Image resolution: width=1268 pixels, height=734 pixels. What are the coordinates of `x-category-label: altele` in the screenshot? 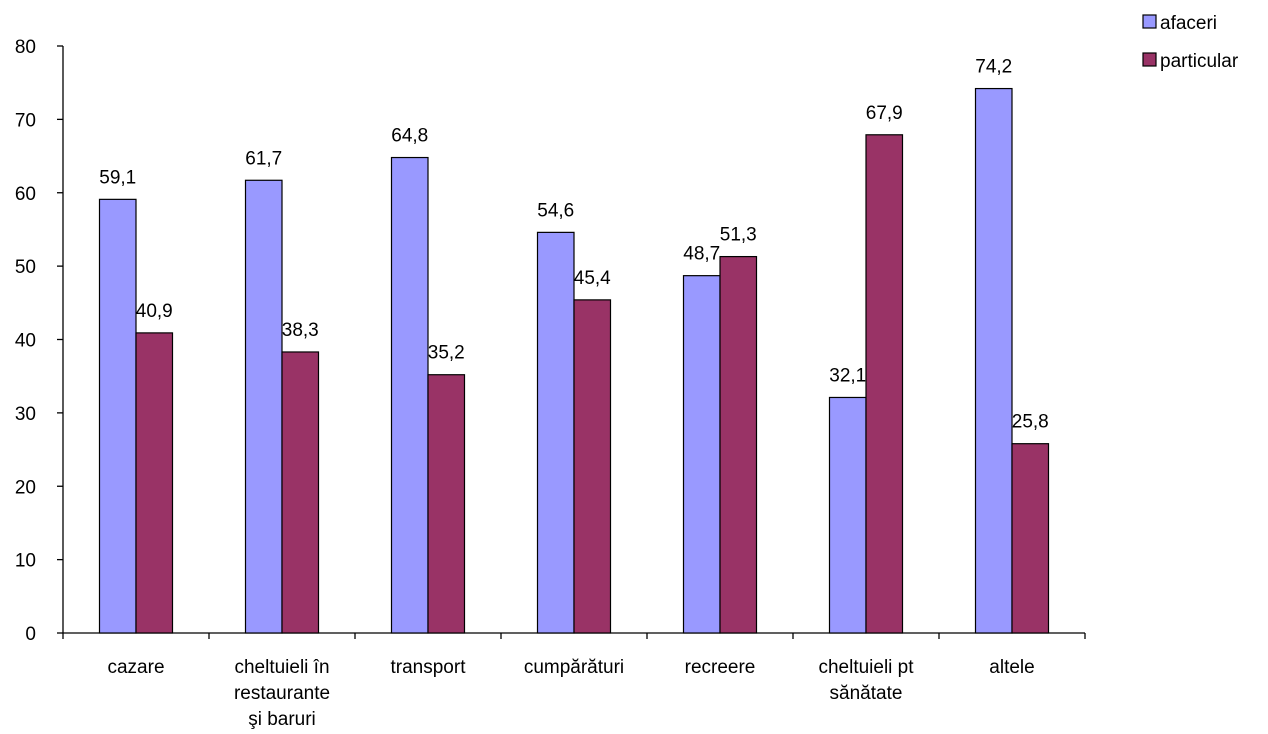 It's located at (1011, 667).